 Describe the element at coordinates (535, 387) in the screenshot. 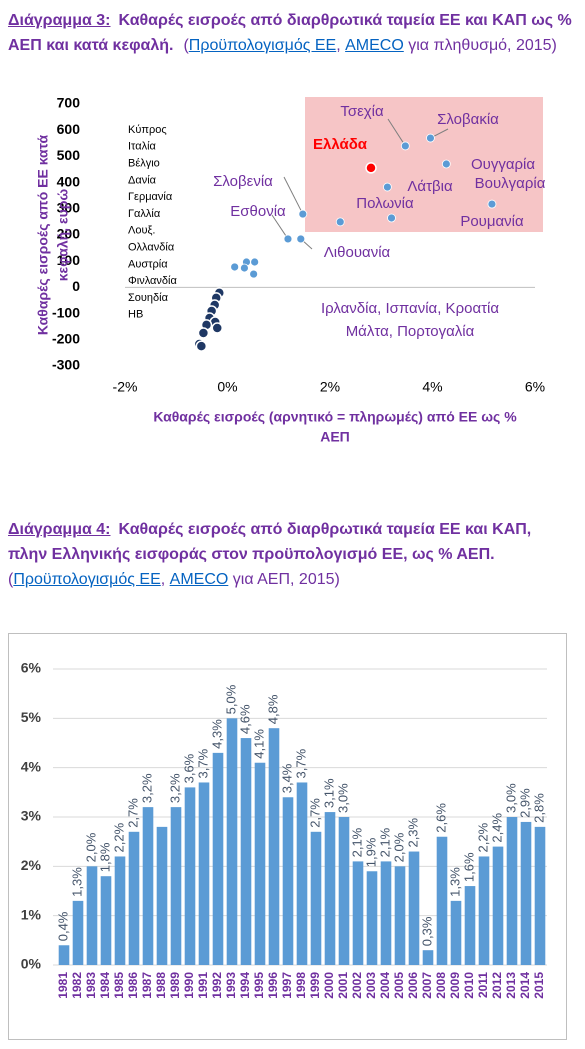

I see `x-tick-label: 6%` at that location.